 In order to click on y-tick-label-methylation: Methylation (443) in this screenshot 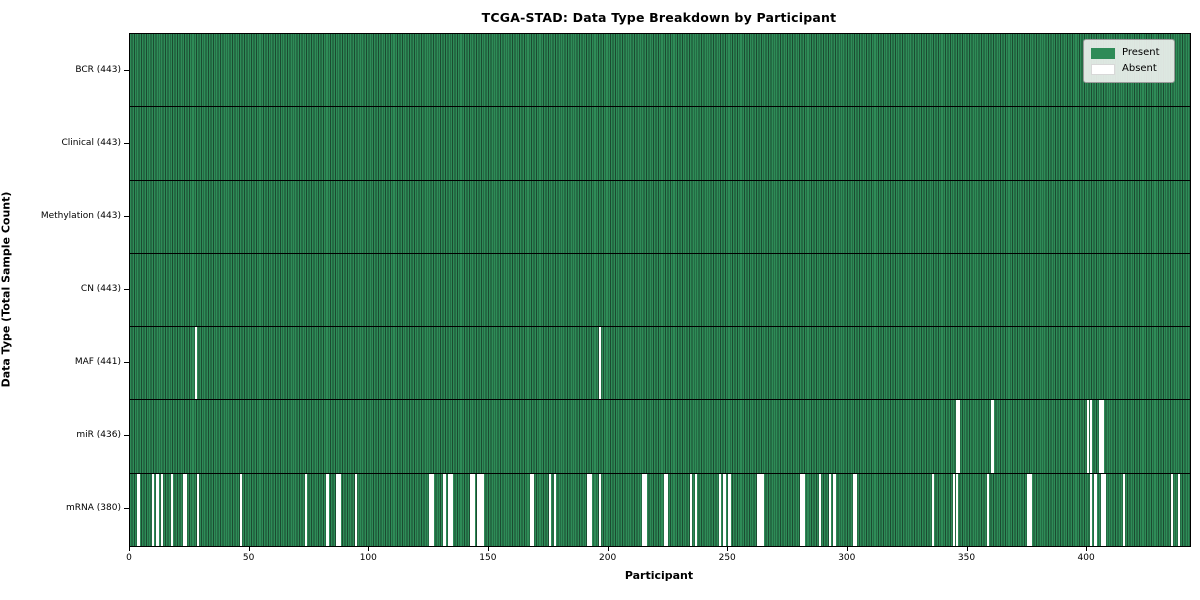, I will do `click(80, 215)`.